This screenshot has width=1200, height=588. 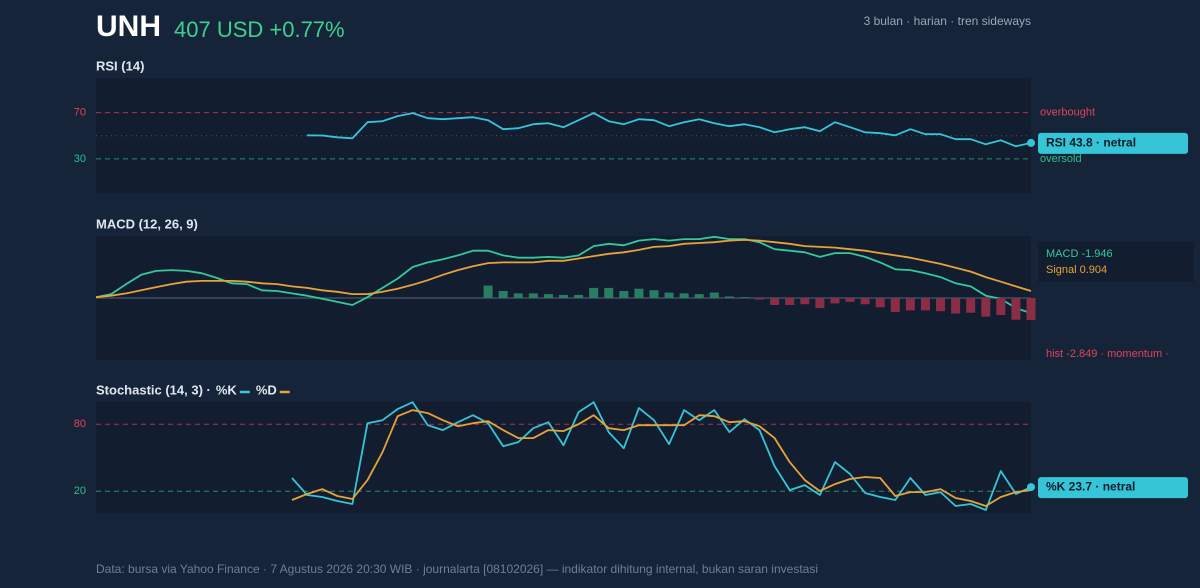 I want to click on legend-entry: %D, so click(x=266, y=389).